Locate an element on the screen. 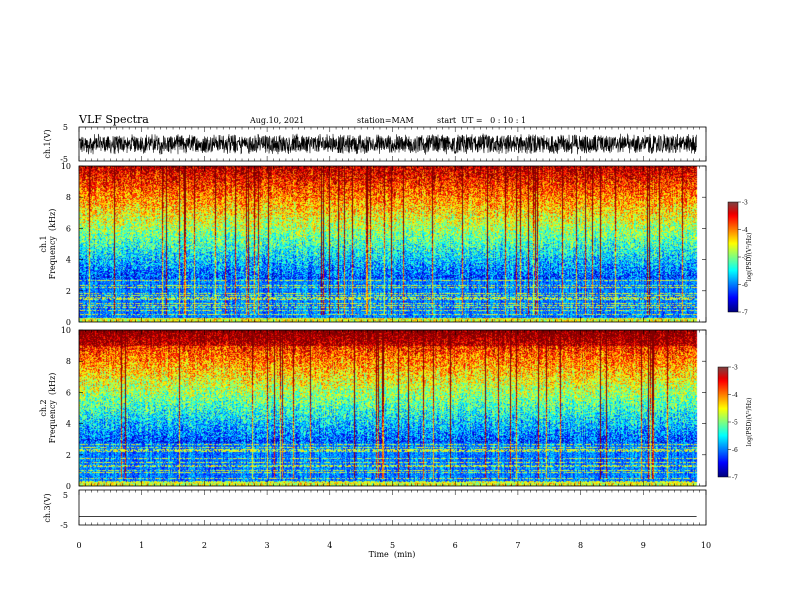 This screenshot has width=792, height=612. ch1-waveform-panel: 5 -5 ch.1(V) is located at coordinates (375, 143).